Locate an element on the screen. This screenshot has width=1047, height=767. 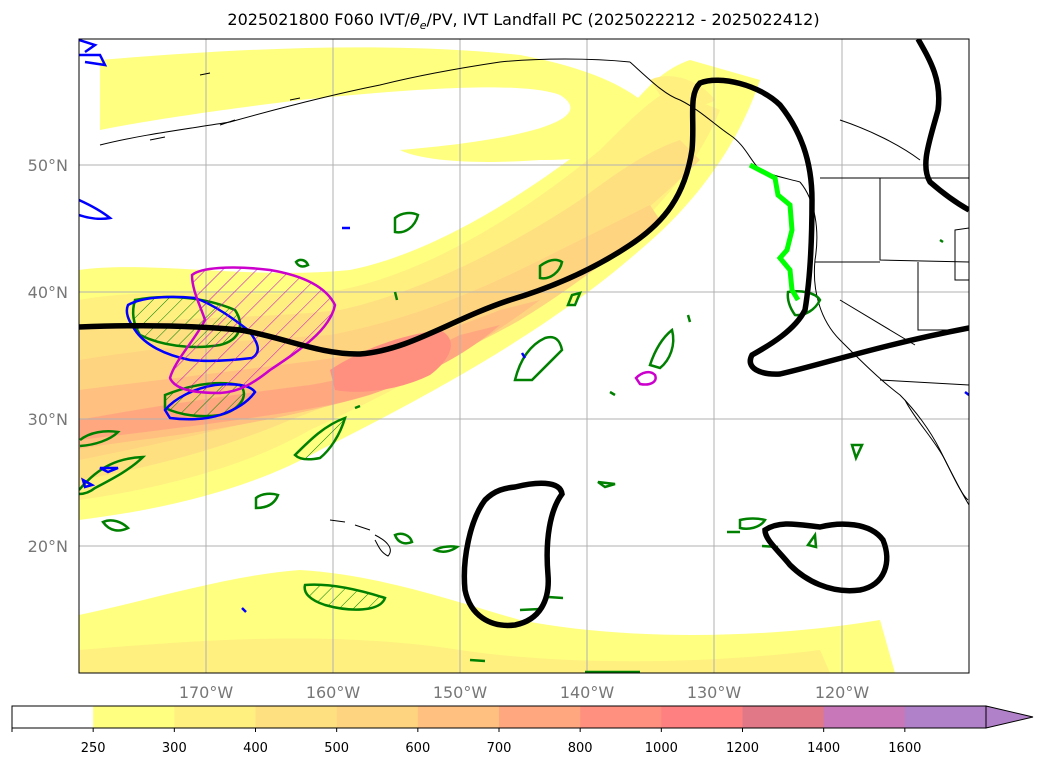
ivt-alaska is located at coordinates (682, 91).